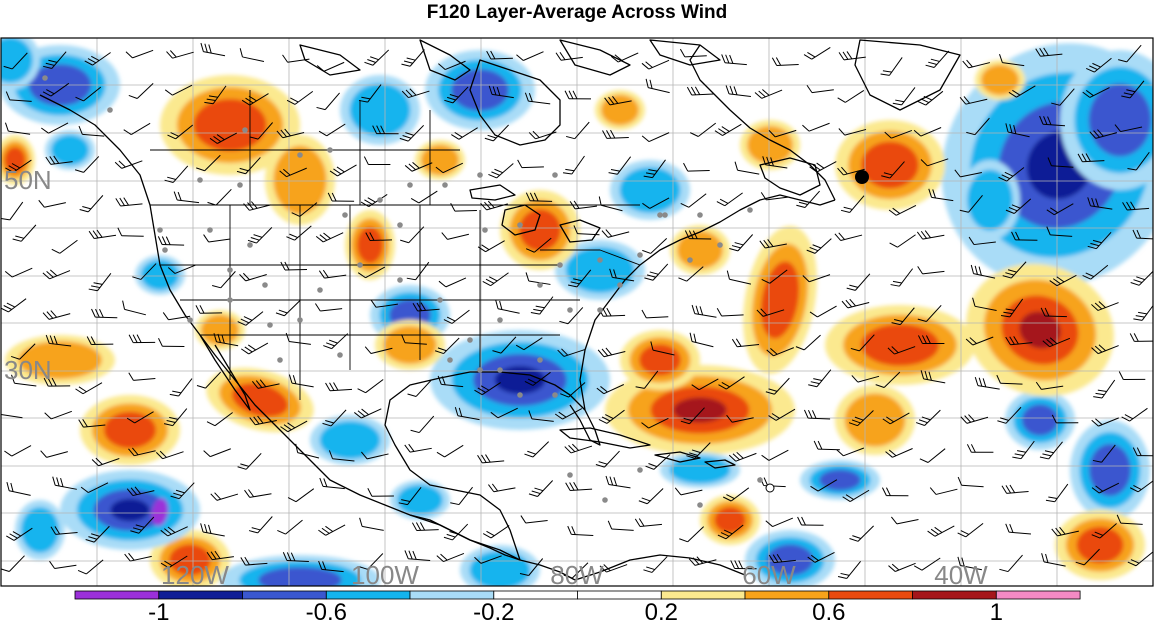  Describe the element at coordinates (577, 595) in the screenshot. I see `colorbar-boxes` at that location.